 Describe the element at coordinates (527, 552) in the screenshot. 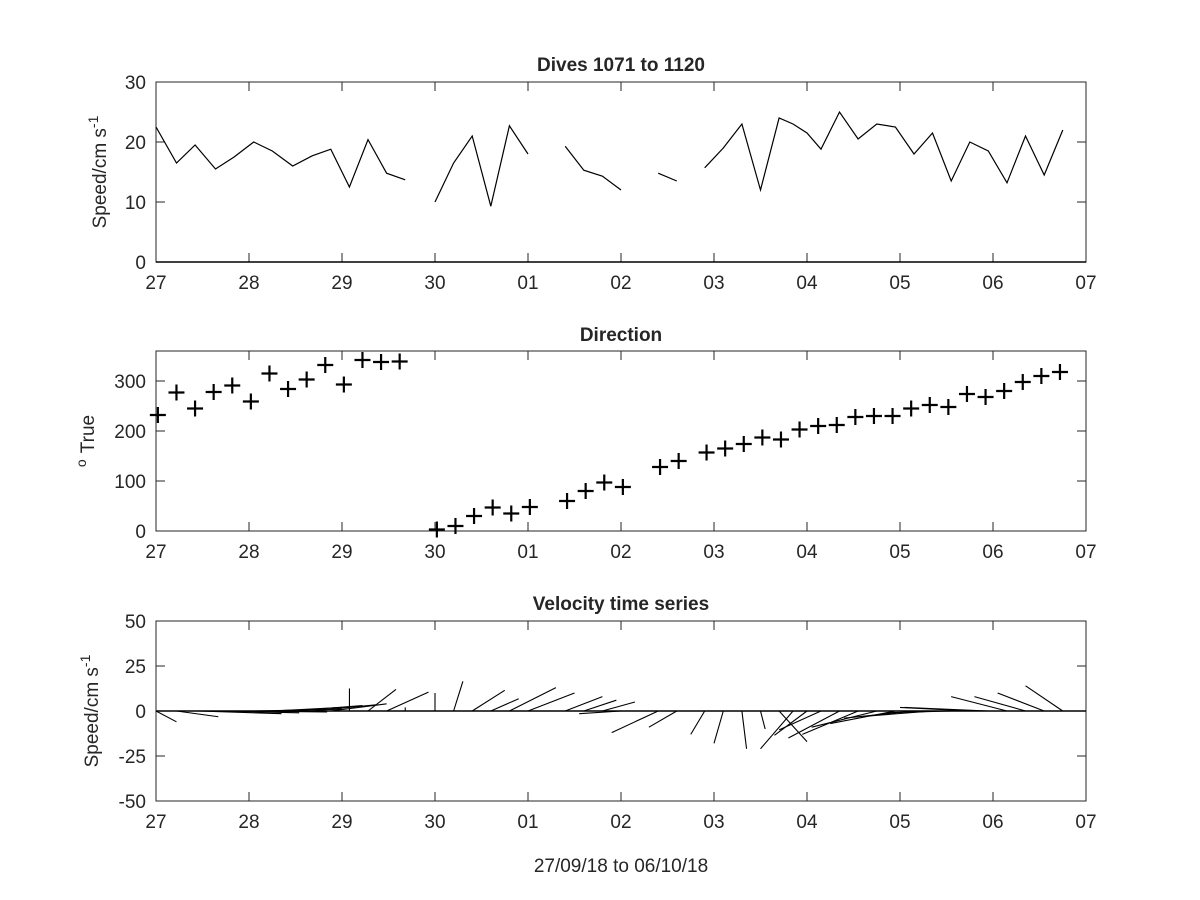

I see `direction-x-tick-label: 01` at that location.